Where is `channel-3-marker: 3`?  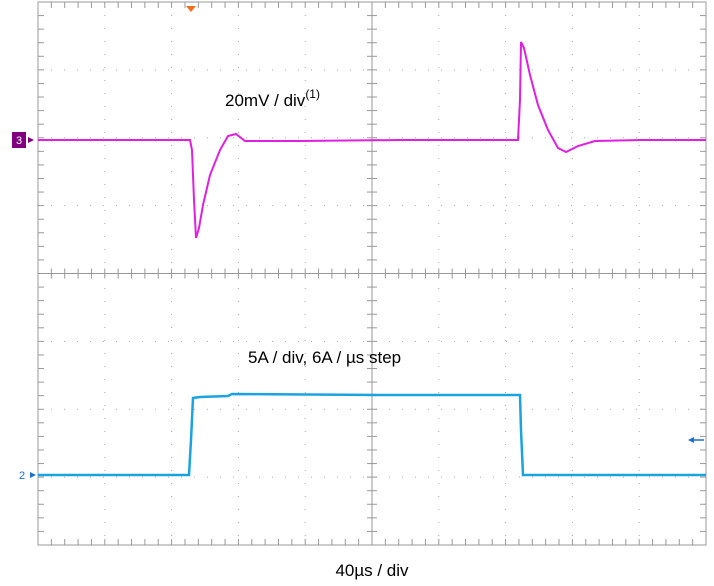
channel-3-marker: 3 is located at coordinates (19, 141).